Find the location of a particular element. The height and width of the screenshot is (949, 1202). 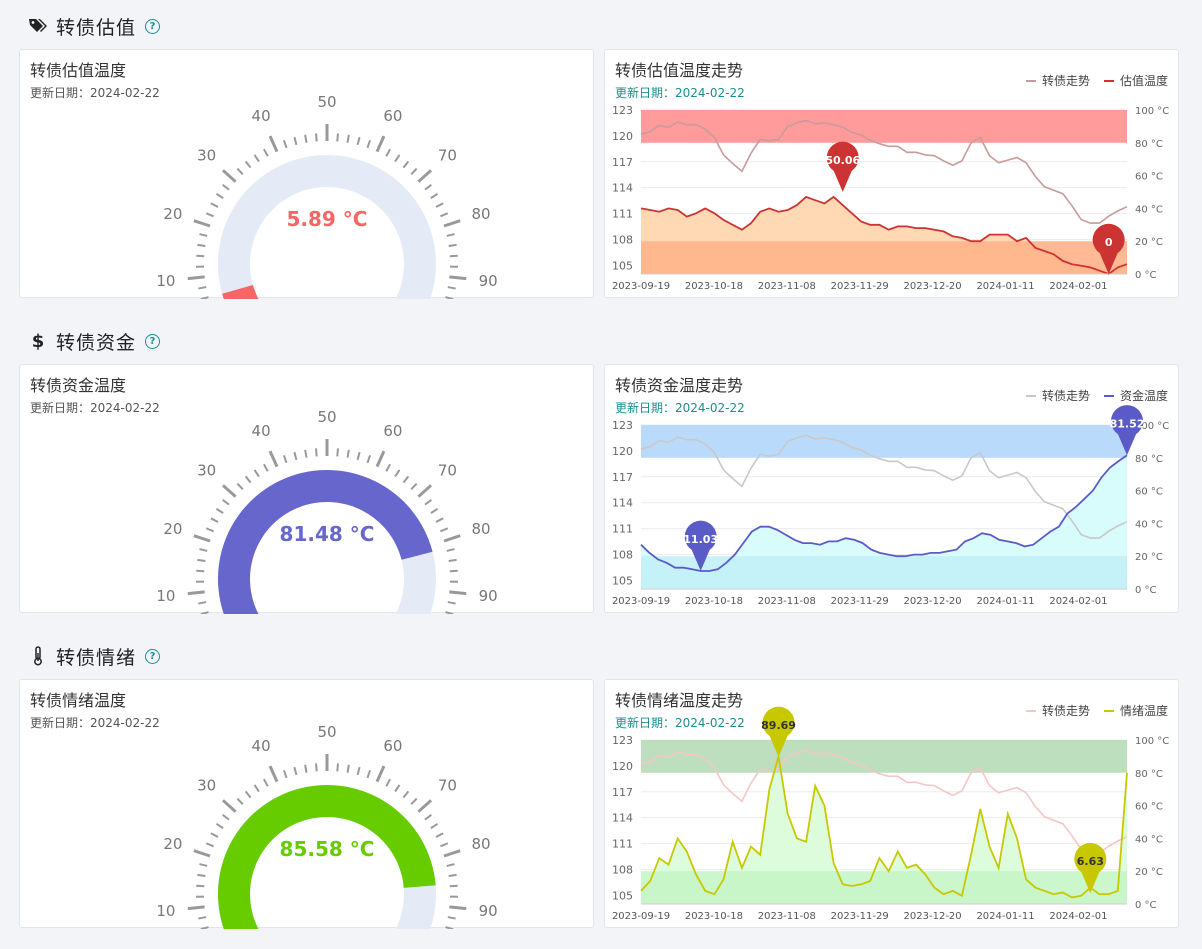

legend-item-temperature: 情绪温度 is located at coordinates (1135, 710).